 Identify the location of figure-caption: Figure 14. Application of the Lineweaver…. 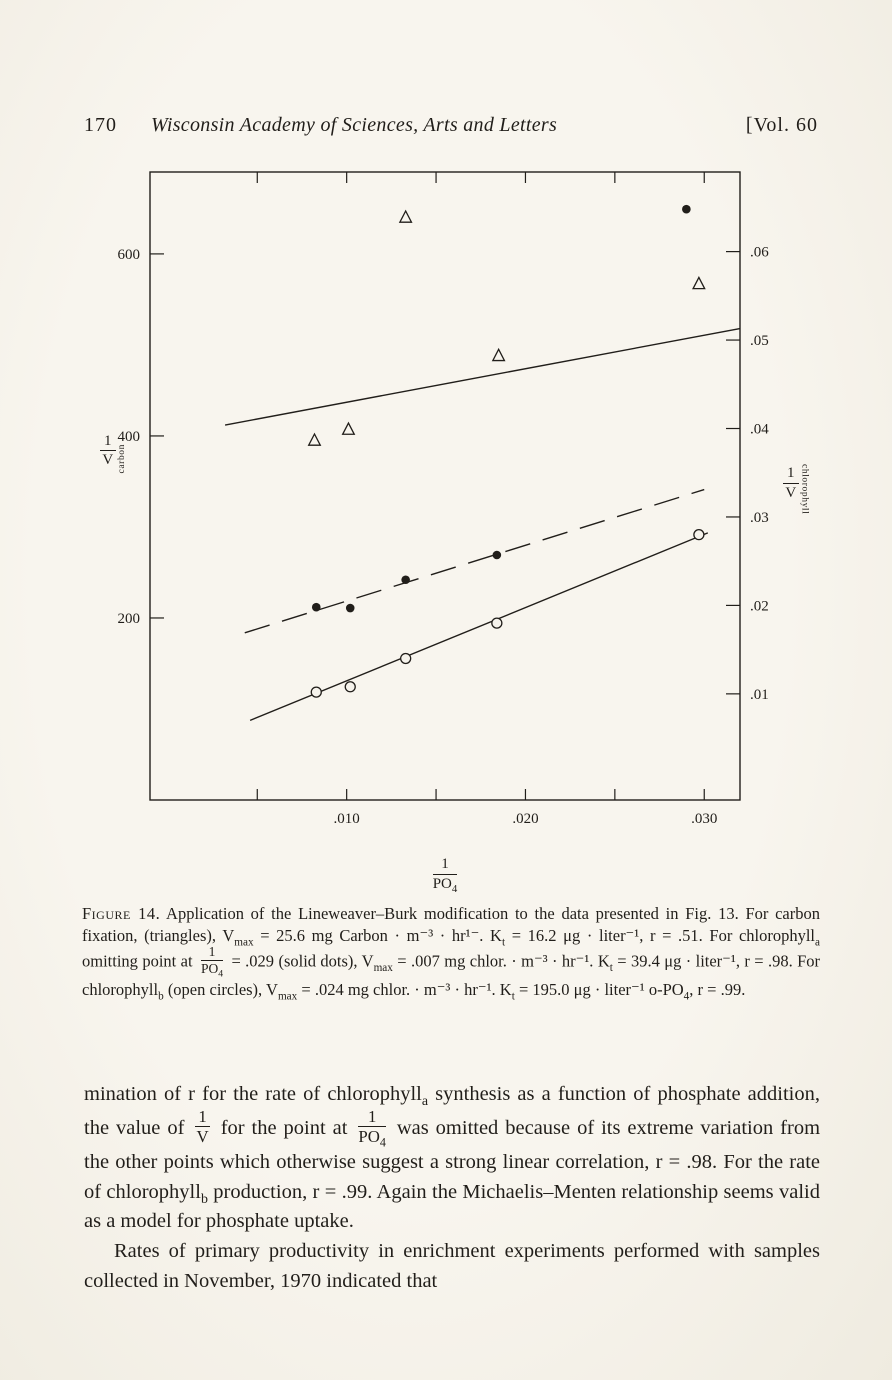
(451, 952).